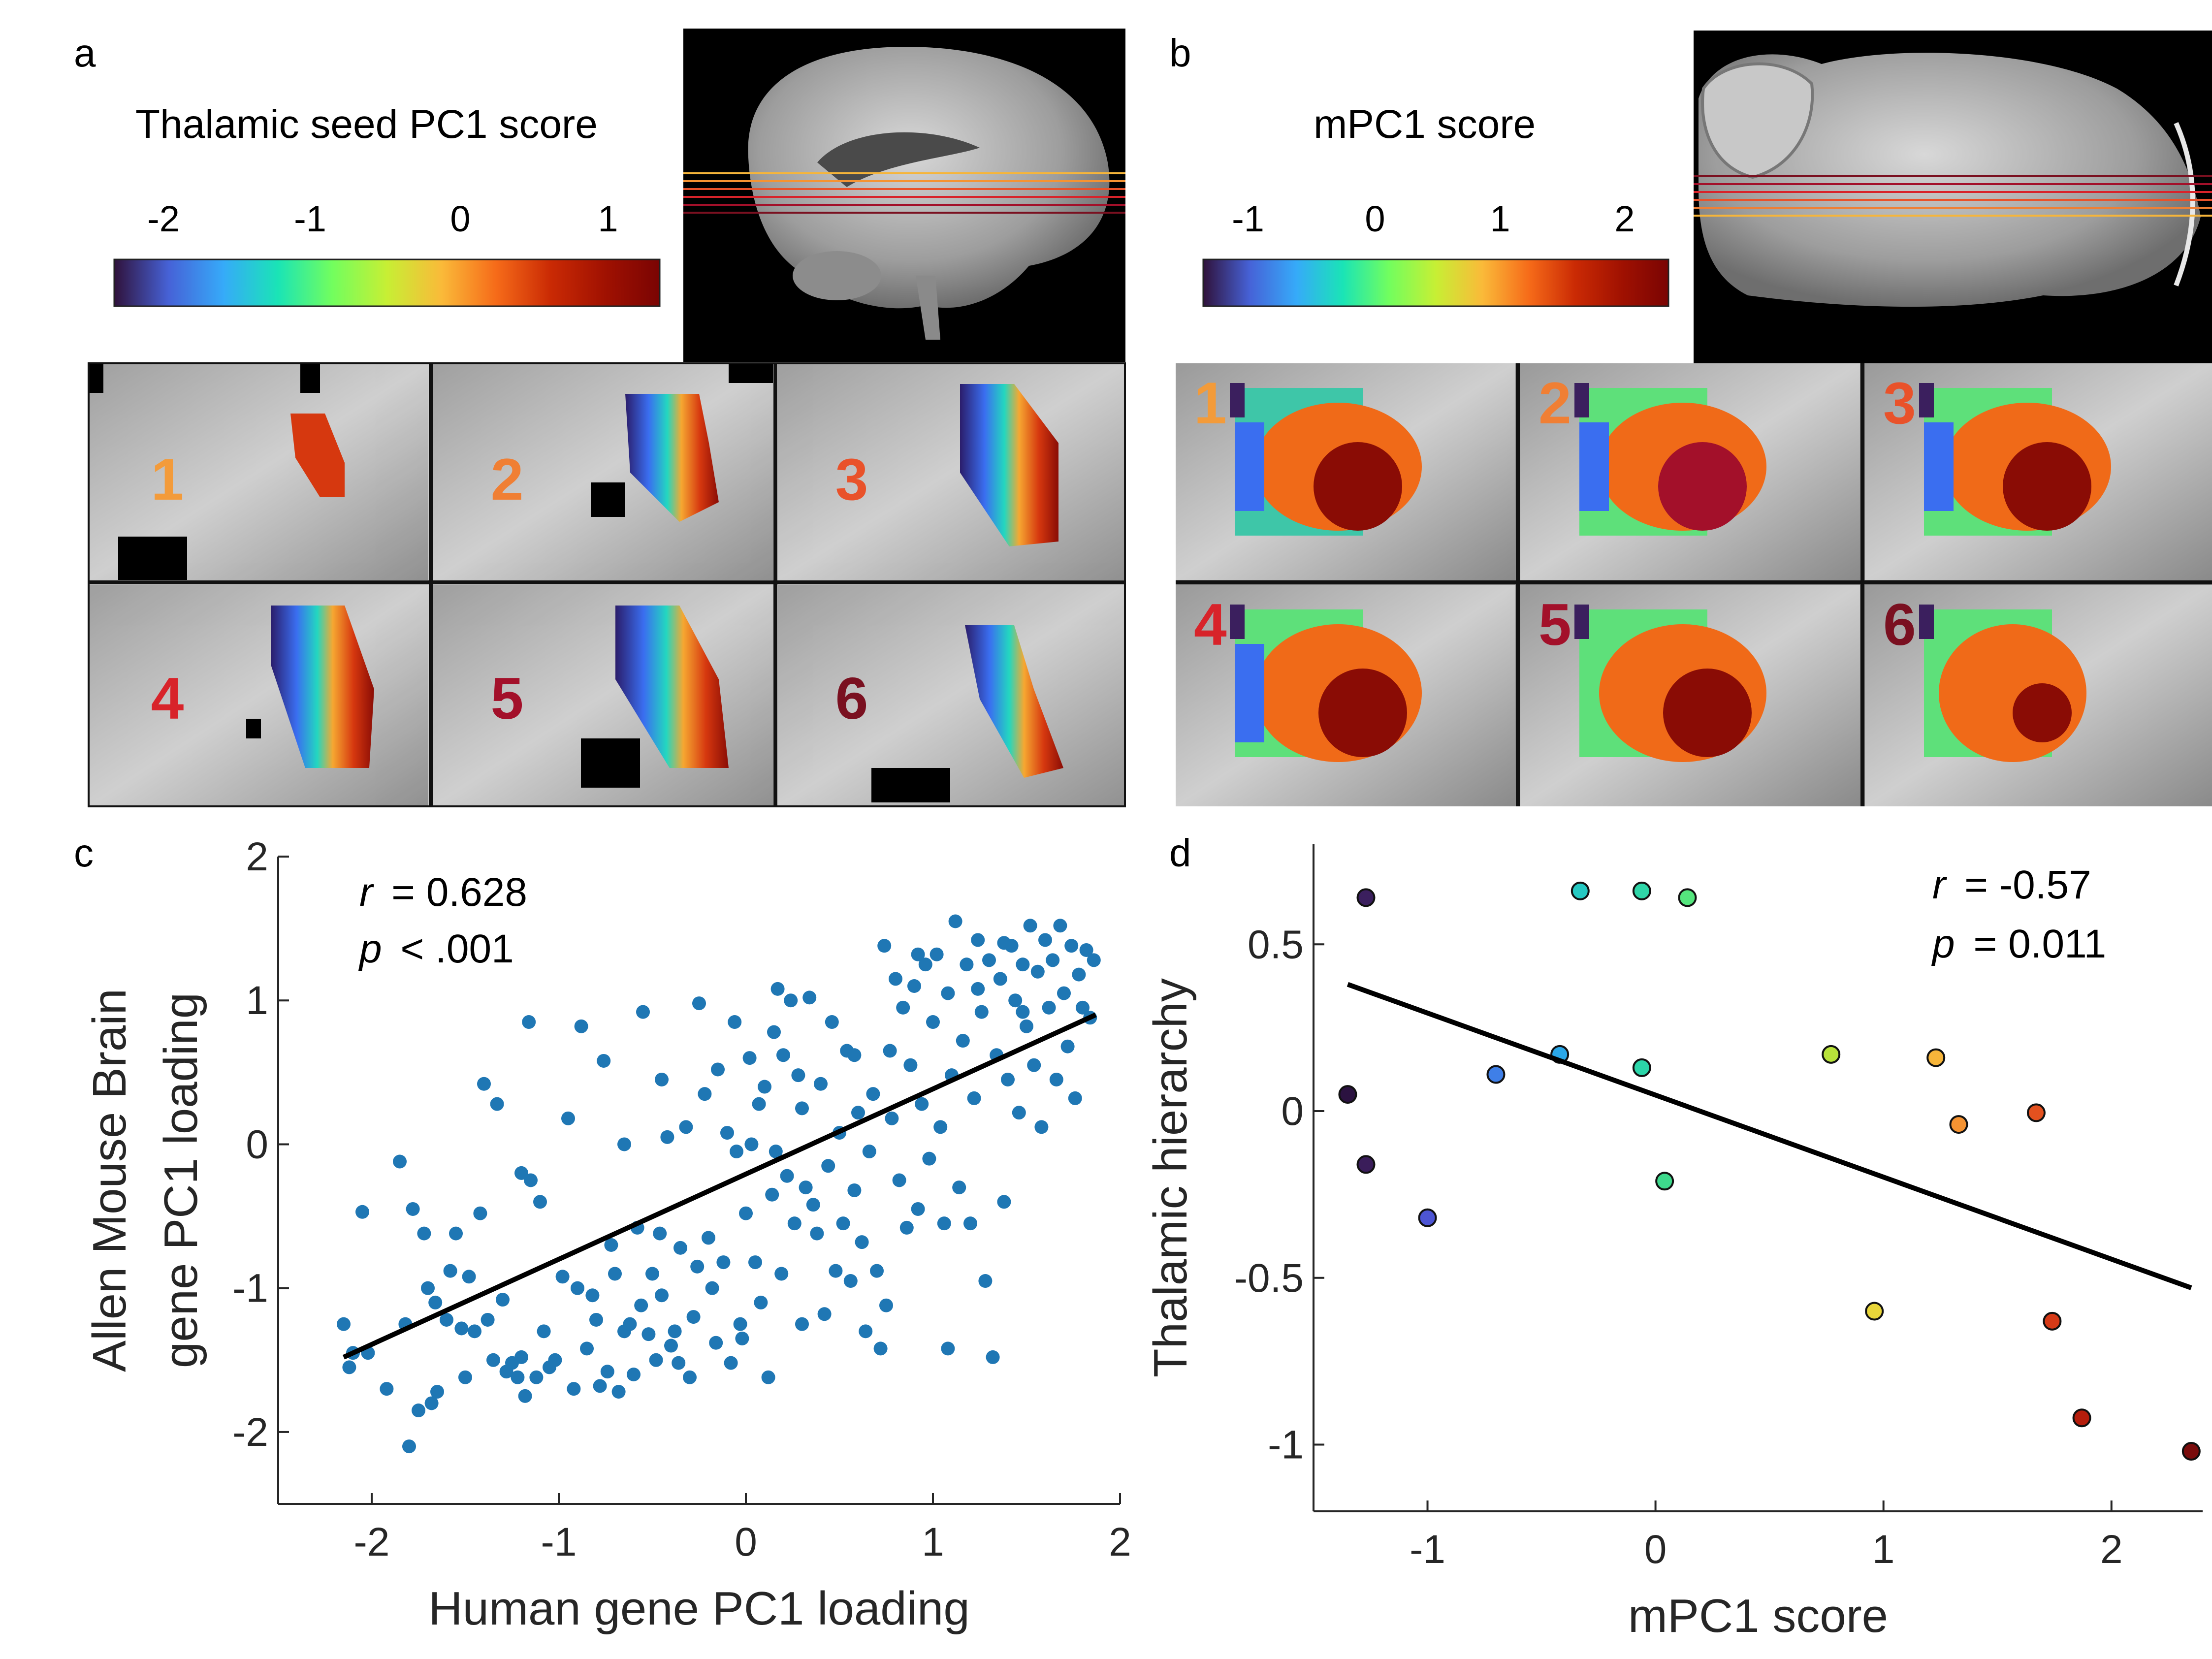 The width and height of the screenshot is (2212, 1659). What do you see at coordinates (1211, 625) in the screenshot?
I see `slice-number: 4` at bounding box center [1211, 625].